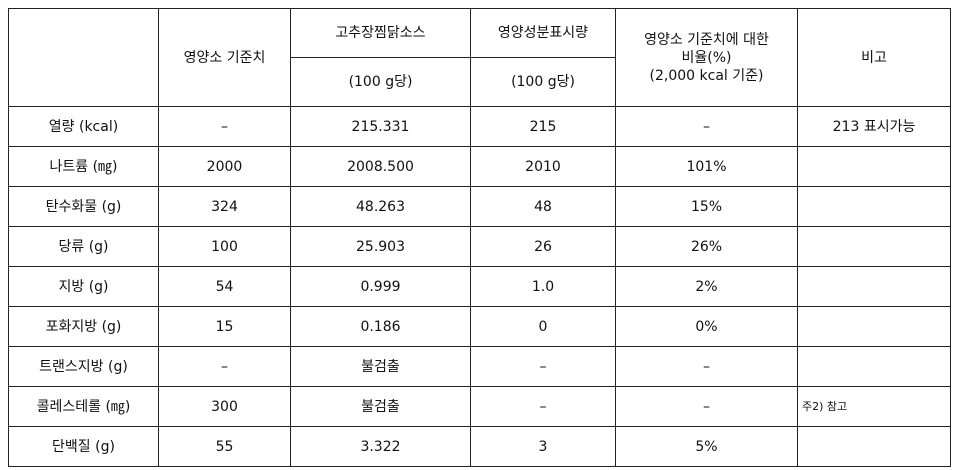  I want to click on labeled-value: 48, so click(543, 206).